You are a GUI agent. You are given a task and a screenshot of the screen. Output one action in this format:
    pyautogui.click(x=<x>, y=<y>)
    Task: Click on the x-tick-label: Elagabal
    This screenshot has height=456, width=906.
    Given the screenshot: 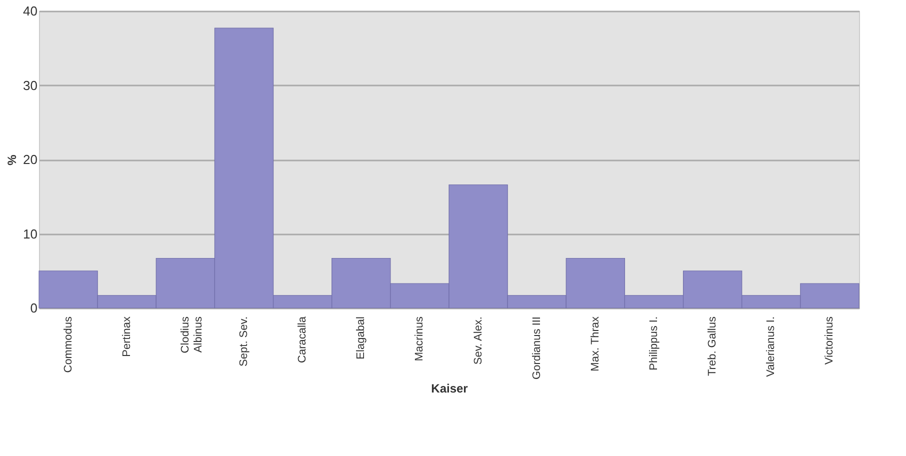 What is the action you would take?
    pyautogui.click(x=361, y=338)
    